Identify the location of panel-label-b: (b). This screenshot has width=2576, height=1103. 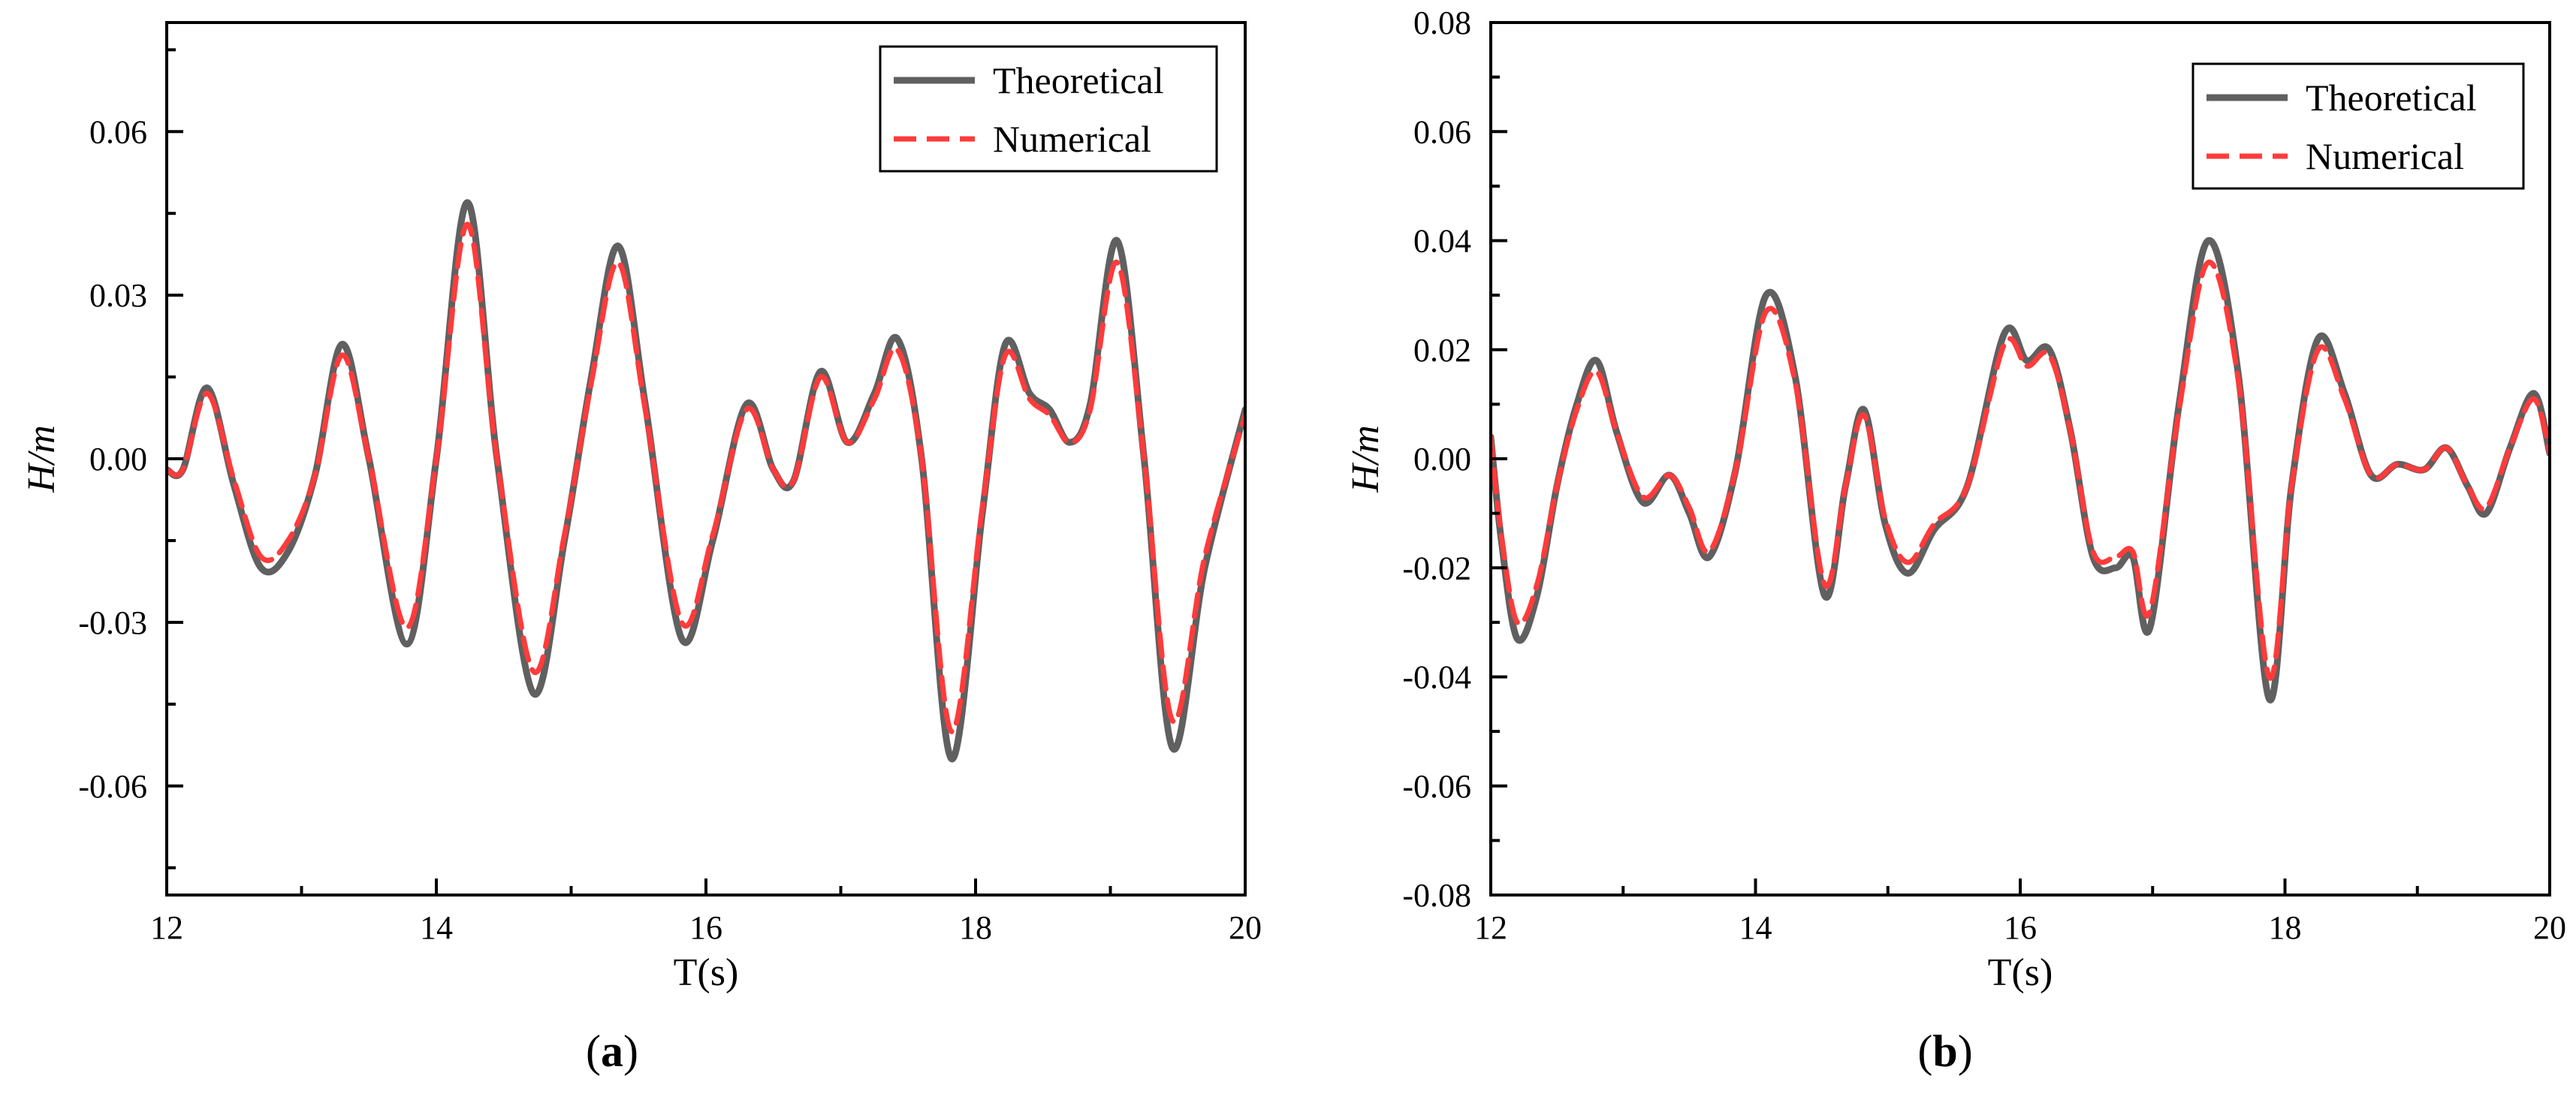
(1944, 1051).